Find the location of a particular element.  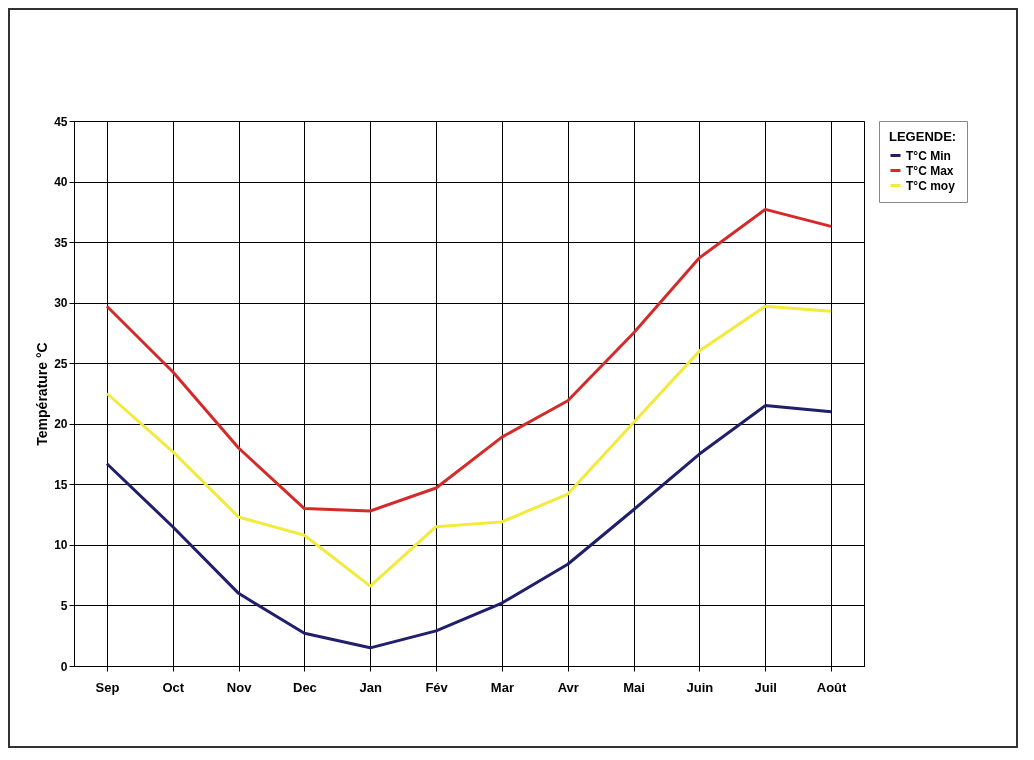

x-tick-label: Nov is located at coordinates (239, 687).